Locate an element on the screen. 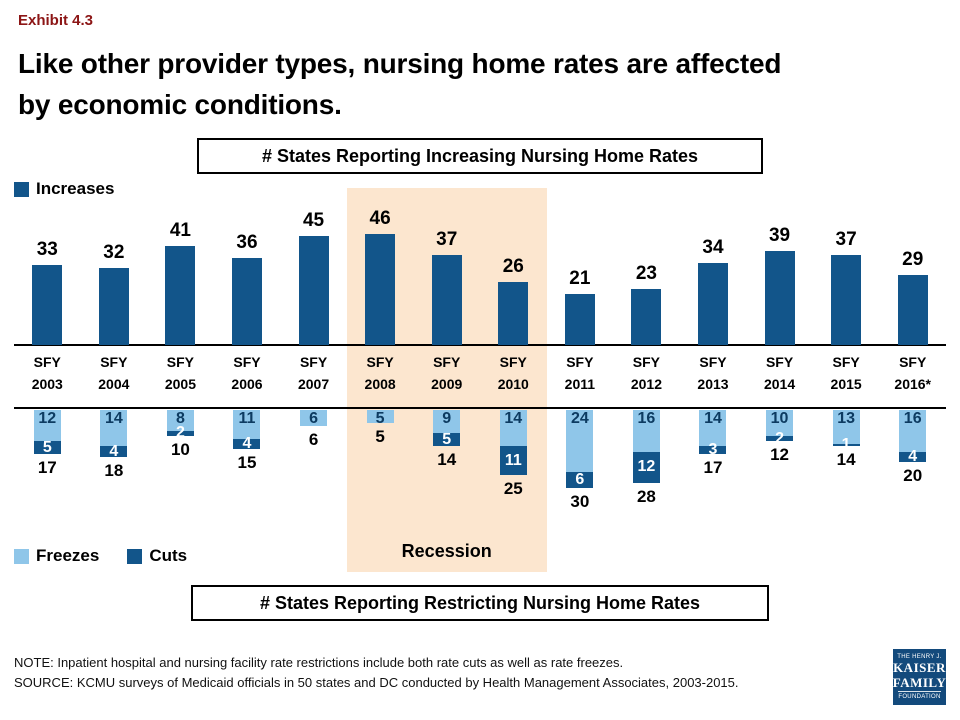 The width and height of the screenshot is (960, 720). restricting-total-label: 30 is located at coordinates (580, 501).